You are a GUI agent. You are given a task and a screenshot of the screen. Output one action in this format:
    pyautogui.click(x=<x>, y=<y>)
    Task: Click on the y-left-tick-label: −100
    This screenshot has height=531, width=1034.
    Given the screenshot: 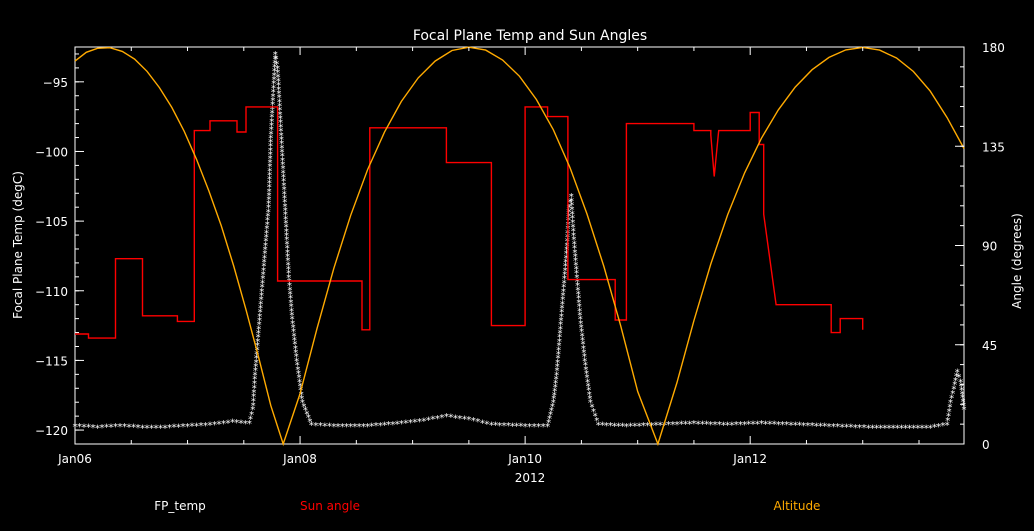 What is the action you would take?
    pyautogui.click(x=51, y=152)
    